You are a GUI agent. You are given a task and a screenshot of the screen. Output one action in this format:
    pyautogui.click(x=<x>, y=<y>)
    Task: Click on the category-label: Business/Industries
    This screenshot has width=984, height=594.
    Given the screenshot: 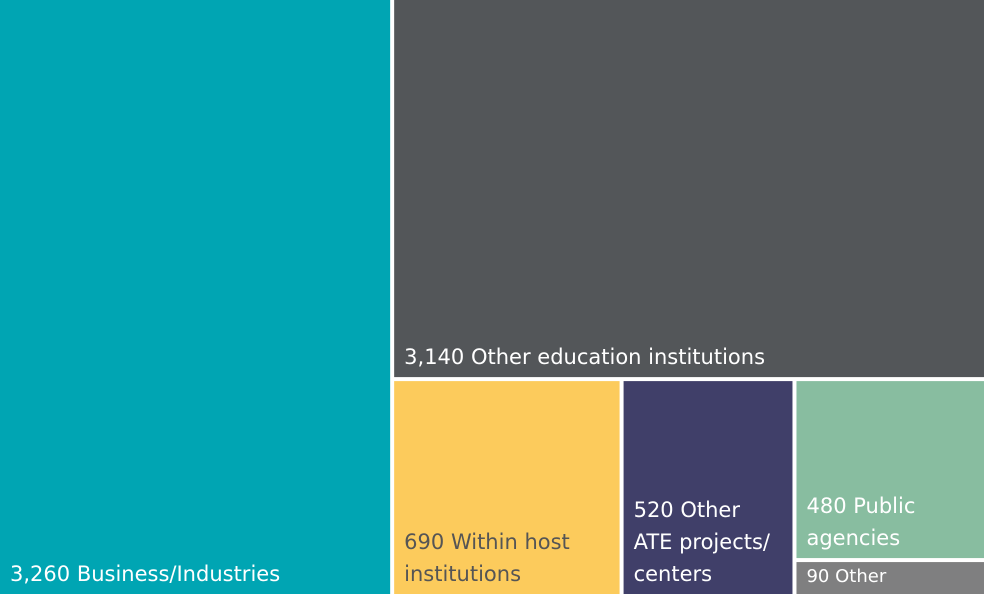 What is the action you would take?
    pyautogui.click(x=178, y=574)
    